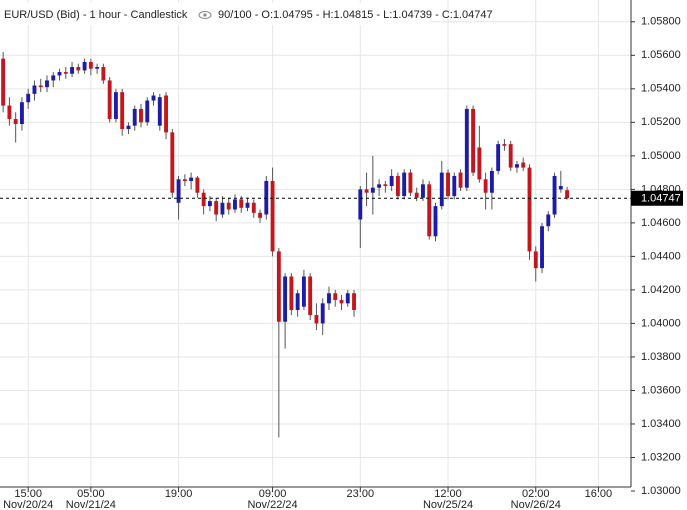  Describe the element at coordinates (361, 494) in the screenshot. I see `x-tick-label: 23:00` at that location.